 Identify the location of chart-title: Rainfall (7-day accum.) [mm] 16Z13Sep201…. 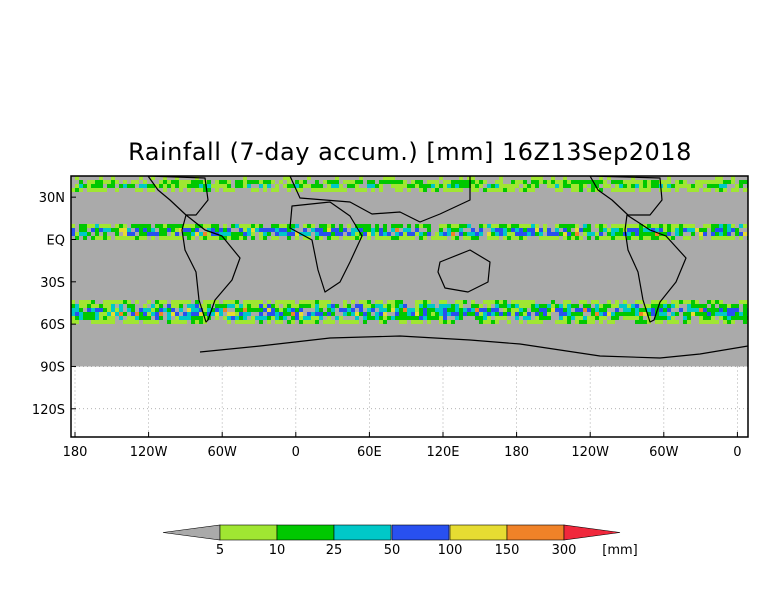
(410, 152).